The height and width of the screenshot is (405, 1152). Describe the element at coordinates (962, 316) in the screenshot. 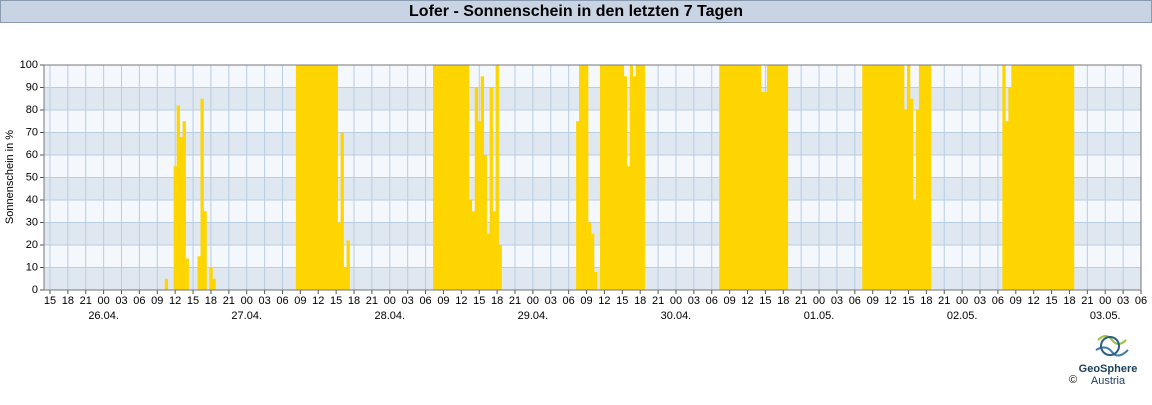

I see `date-label: 02.05.` at that location.